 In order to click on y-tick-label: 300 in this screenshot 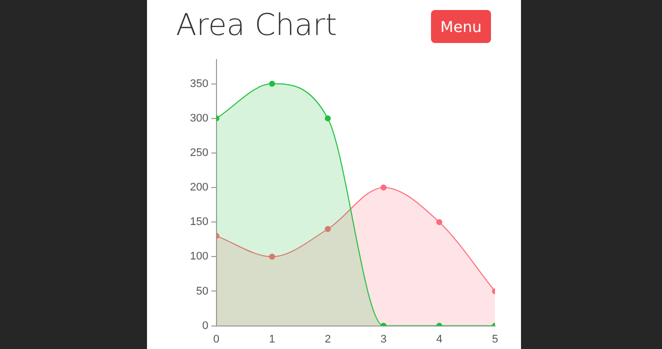, I will do `click(199, 118)`.